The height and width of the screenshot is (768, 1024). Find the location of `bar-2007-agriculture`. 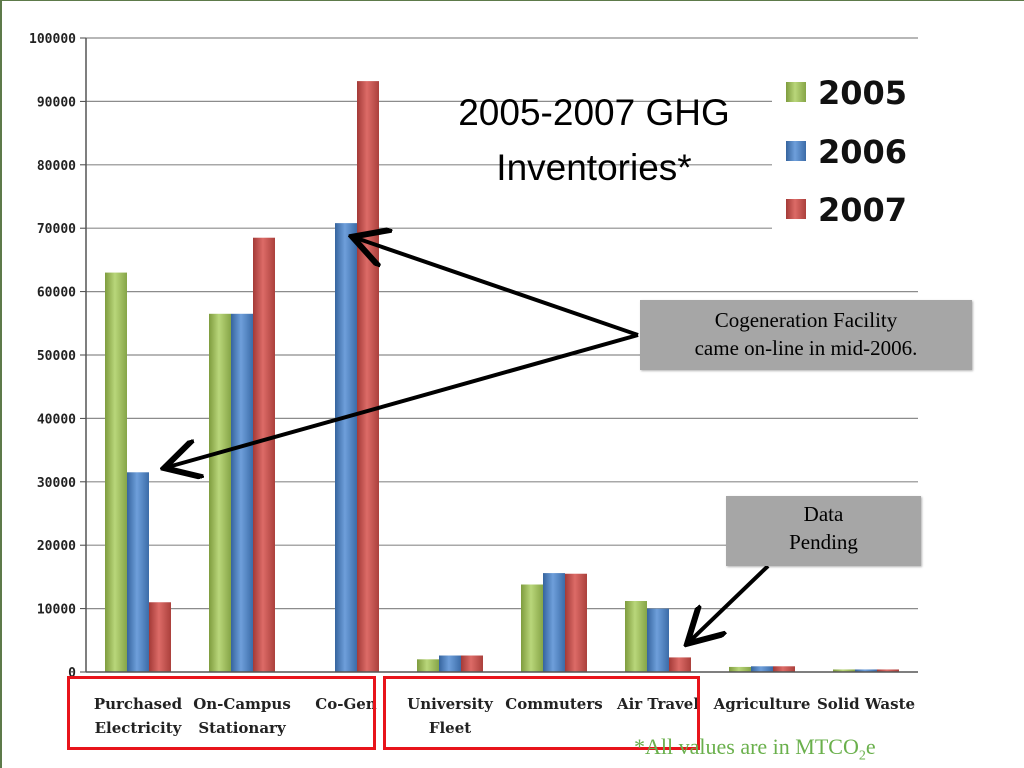

bar-2007-agriculture is located at coordinates (784, 669).